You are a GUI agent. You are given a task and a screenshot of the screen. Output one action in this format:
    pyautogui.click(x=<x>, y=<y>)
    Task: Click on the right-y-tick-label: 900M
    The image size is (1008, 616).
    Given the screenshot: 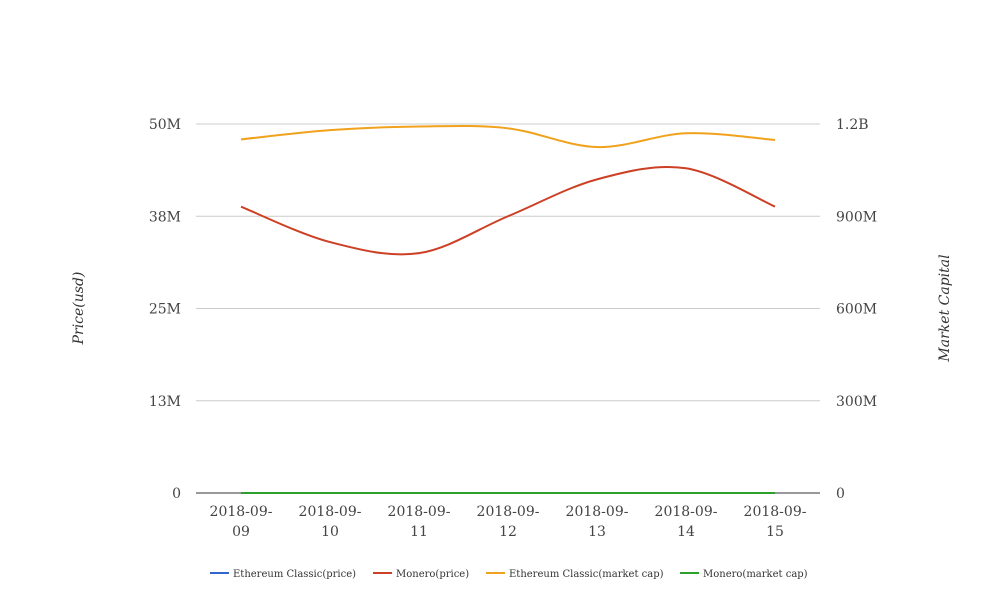 What is the action you would take?
    pyautogui.click(x=856, y=217)
    